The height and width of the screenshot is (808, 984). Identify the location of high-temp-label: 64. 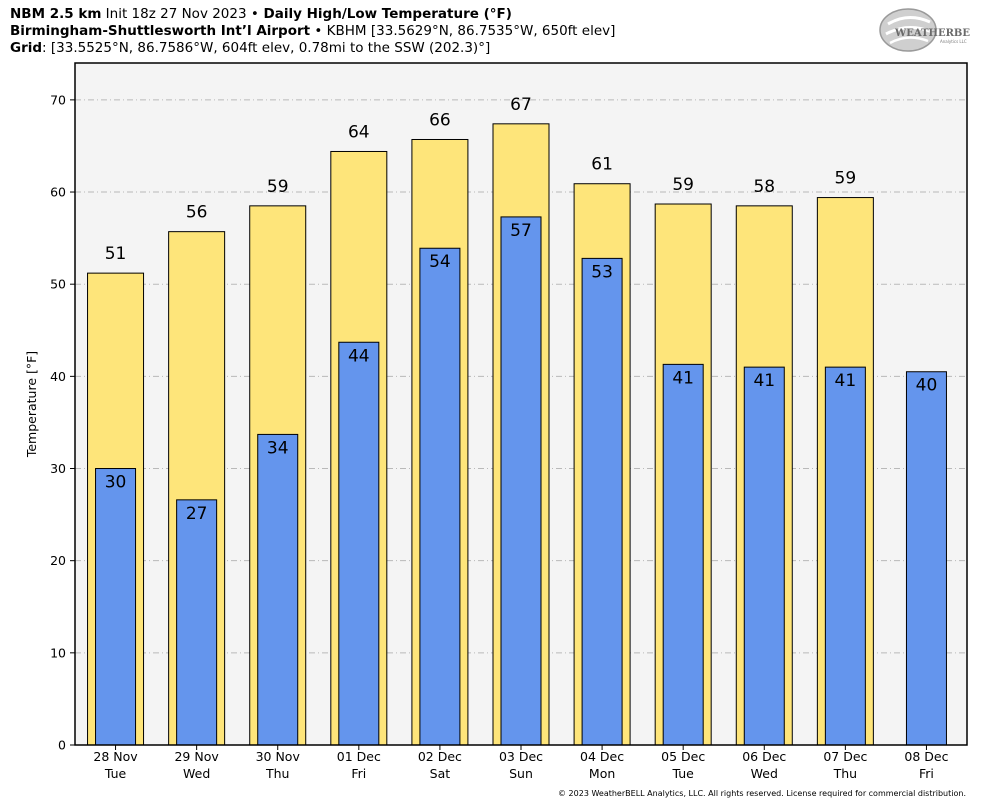
(359, 132).